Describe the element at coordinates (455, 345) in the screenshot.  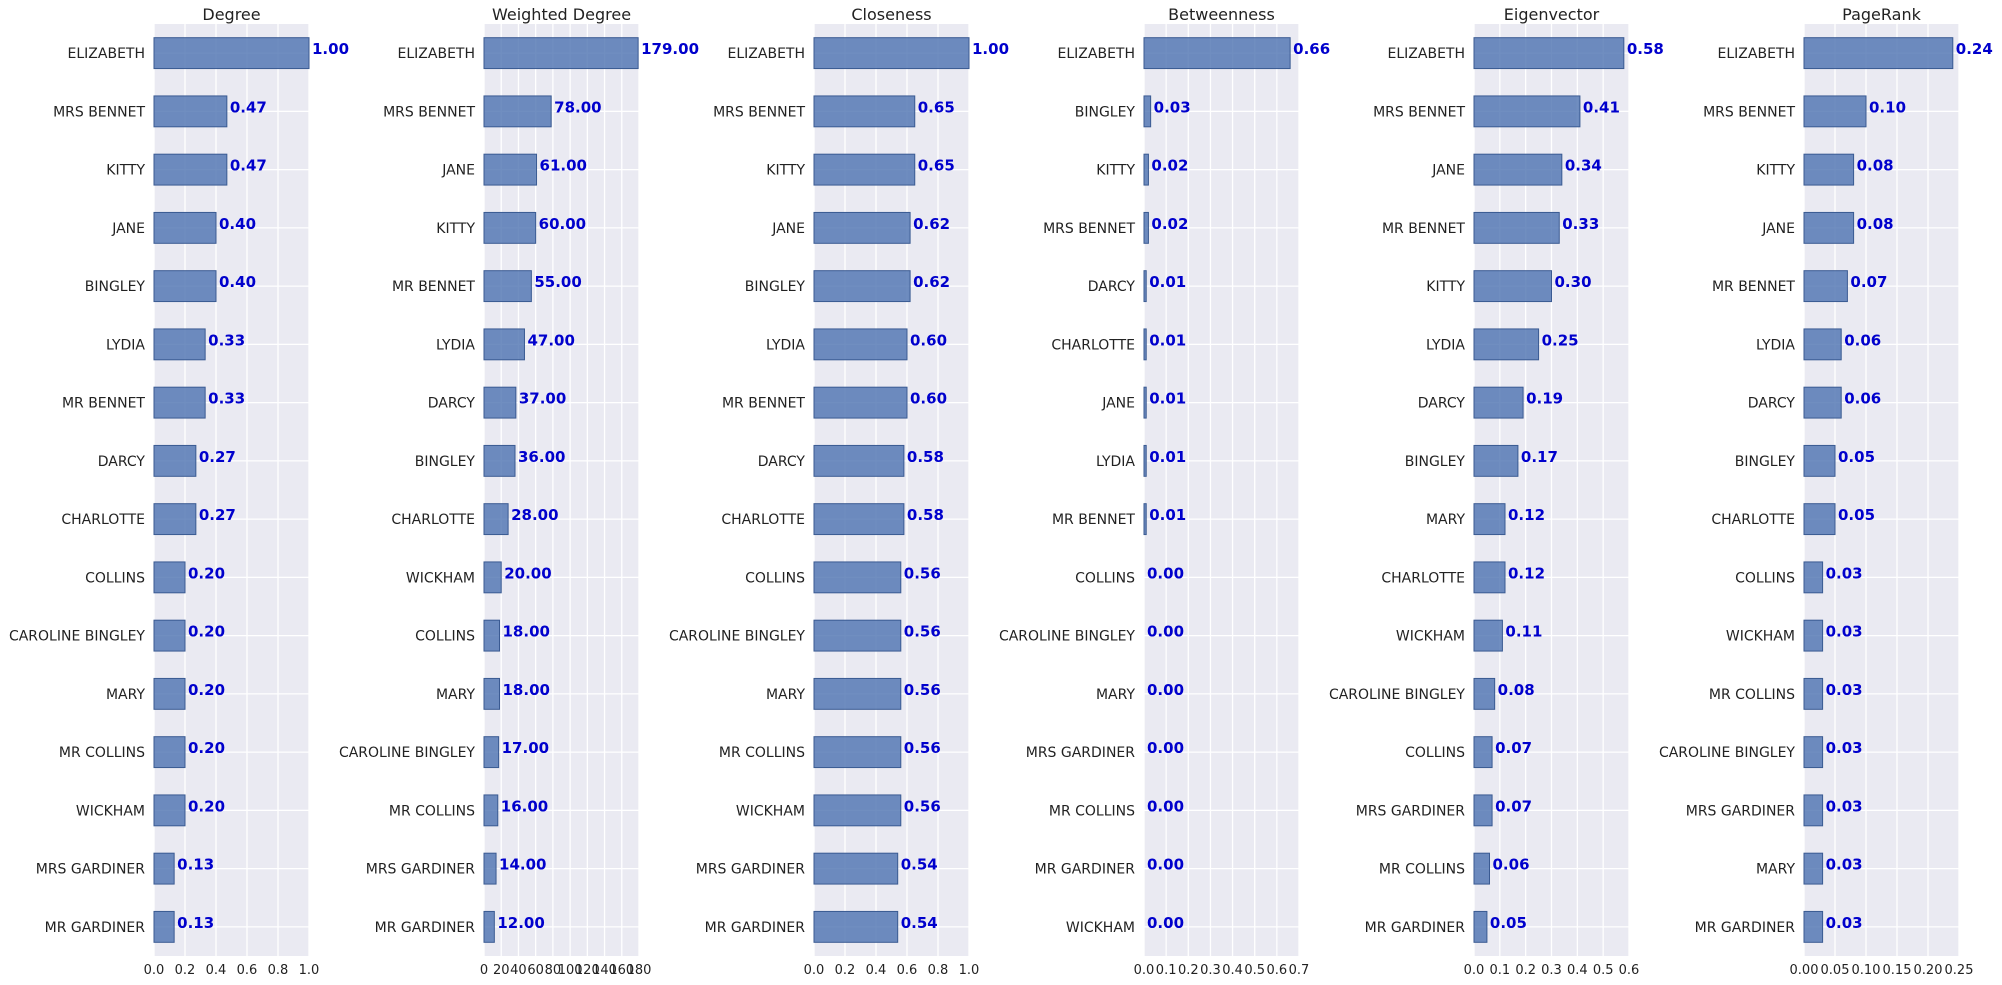
I see `weighted-degree-category-label: LYDIA` at that location.